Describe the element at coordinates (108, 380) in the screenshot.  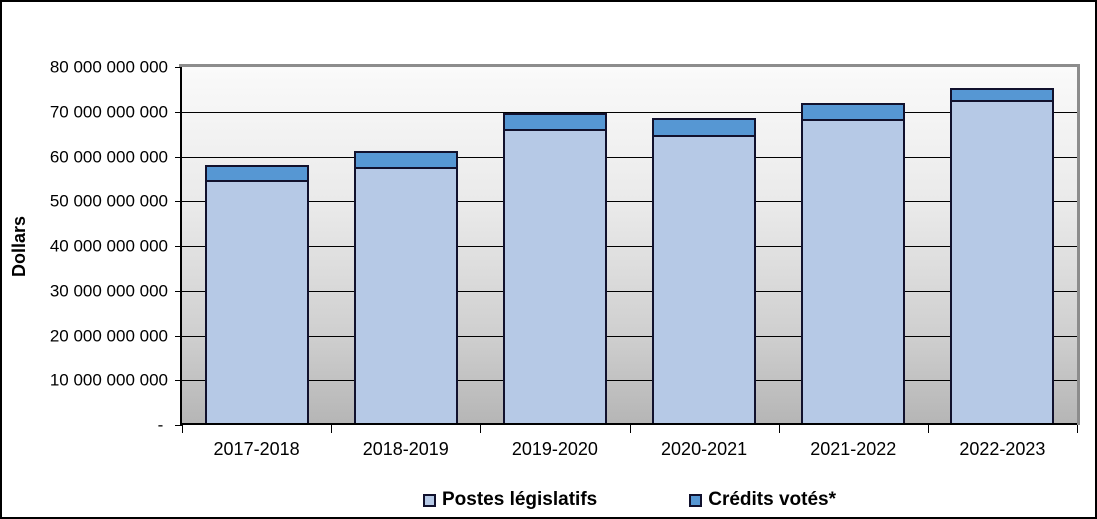
I see `y-tick-label: 10 000 000 000` at that location.